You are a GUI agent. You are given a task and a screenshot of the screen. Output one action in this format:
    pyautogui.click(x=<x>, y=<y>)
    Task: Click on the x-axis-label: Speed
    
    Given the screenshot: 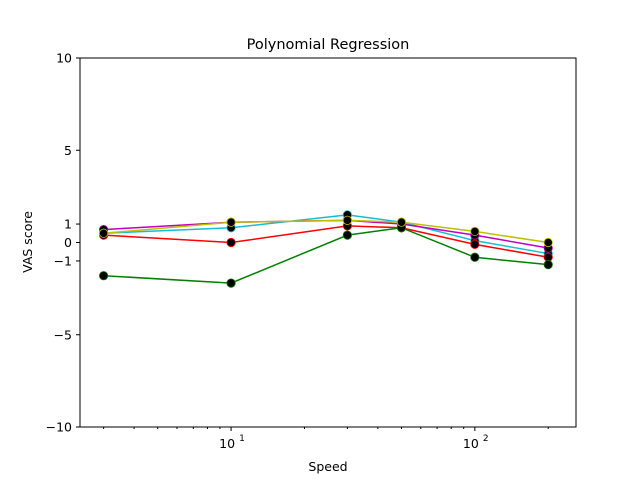 What is the action you would take?
    pyautogui.click(x=327, y=466)
    